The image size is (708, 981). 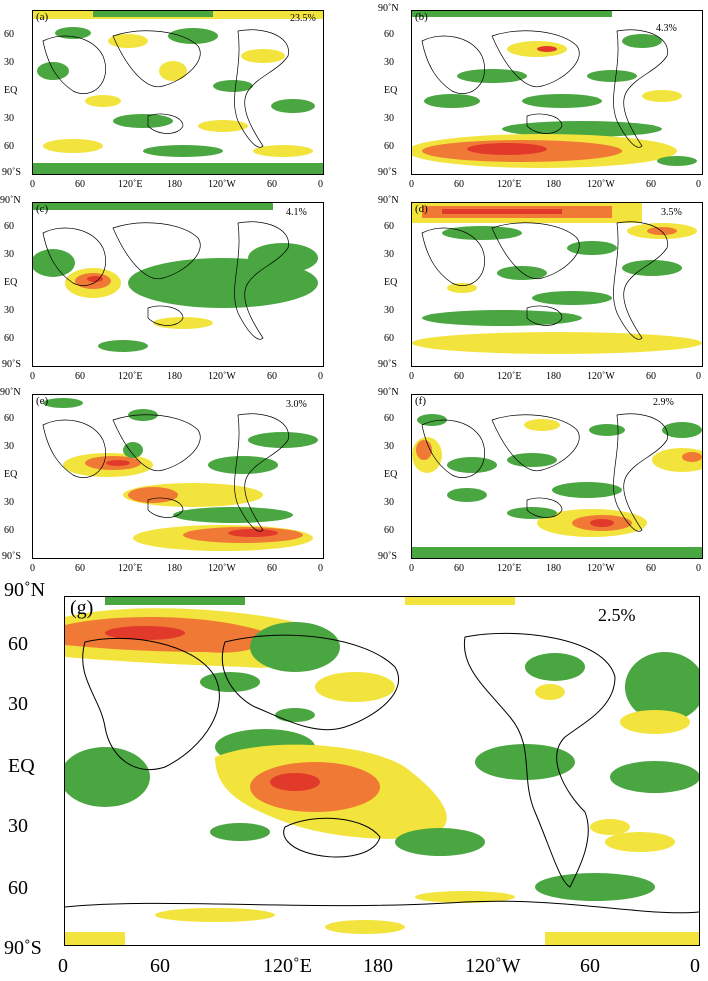 What do you see at coordinates (175, 277) in the screenshot?
I see `field-c` at bounding box center [175, 277].